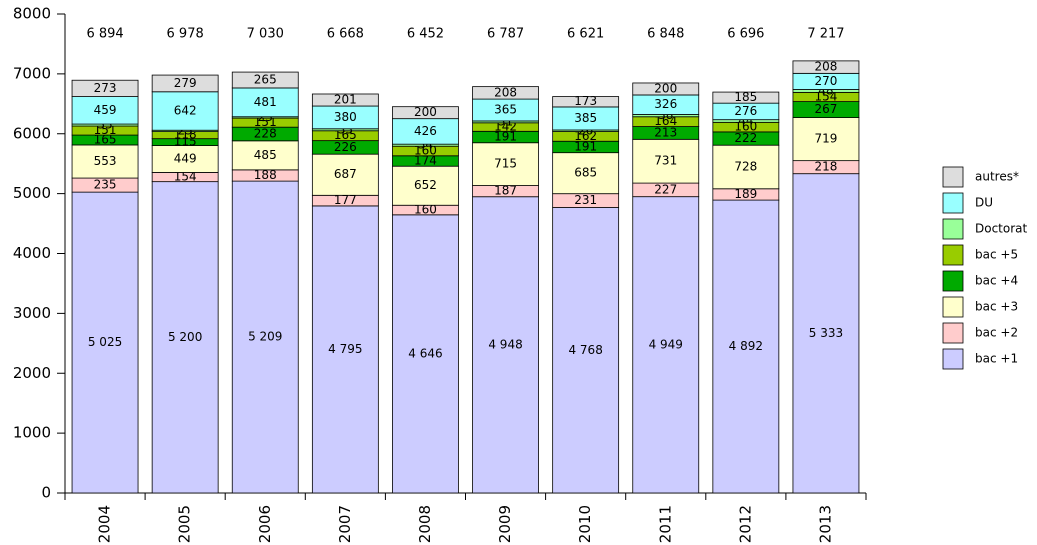  I want to click on segment-label: 426, so click(425, 131).